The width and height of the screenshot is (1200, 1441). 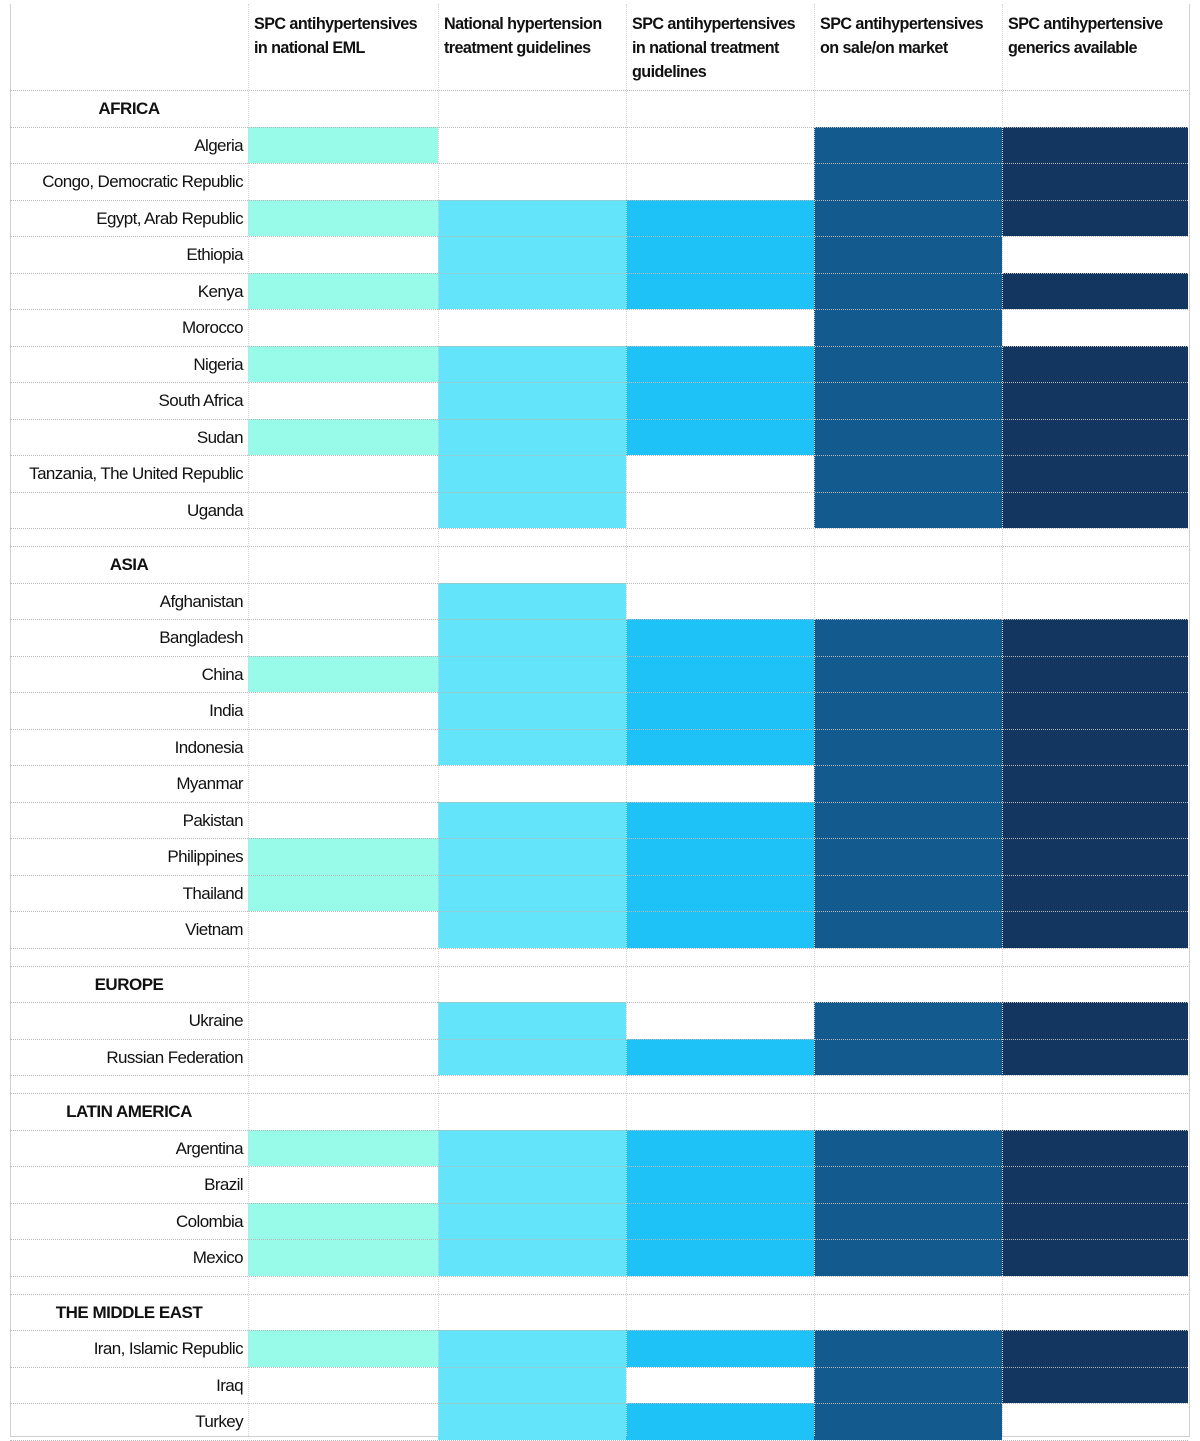 What do you see at coordinates (174, 1057) in the screenshot?
I see `country-label: Russian Federation` at bounding box center [174, 1057].